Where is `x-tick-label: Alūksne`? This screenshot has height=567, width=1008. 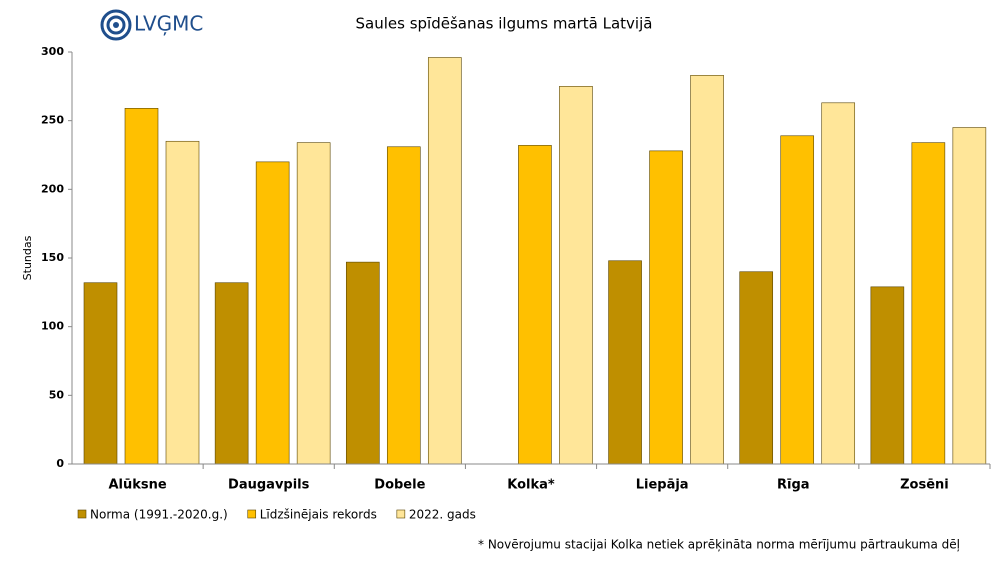
x-tick-label: Alūksne is located at coordinates (137, 485).